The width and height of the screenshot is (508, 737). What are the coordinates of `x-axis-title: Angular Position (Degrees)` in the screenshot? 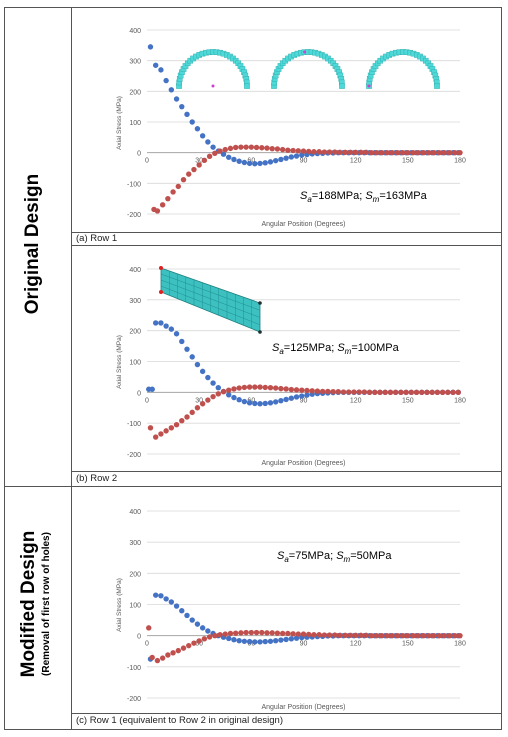 It's located at (303, 463).